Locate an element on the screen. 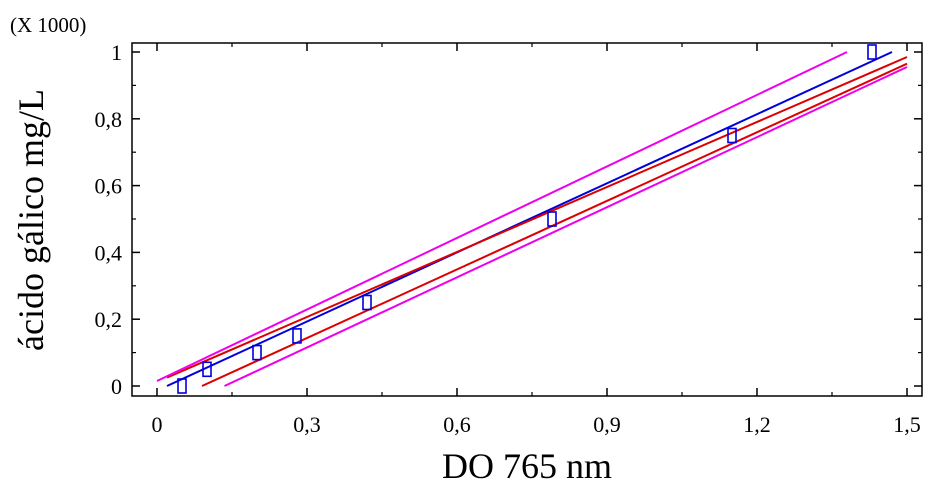  y-scale-label: (X 1000) is located at coordinates (48, 25).